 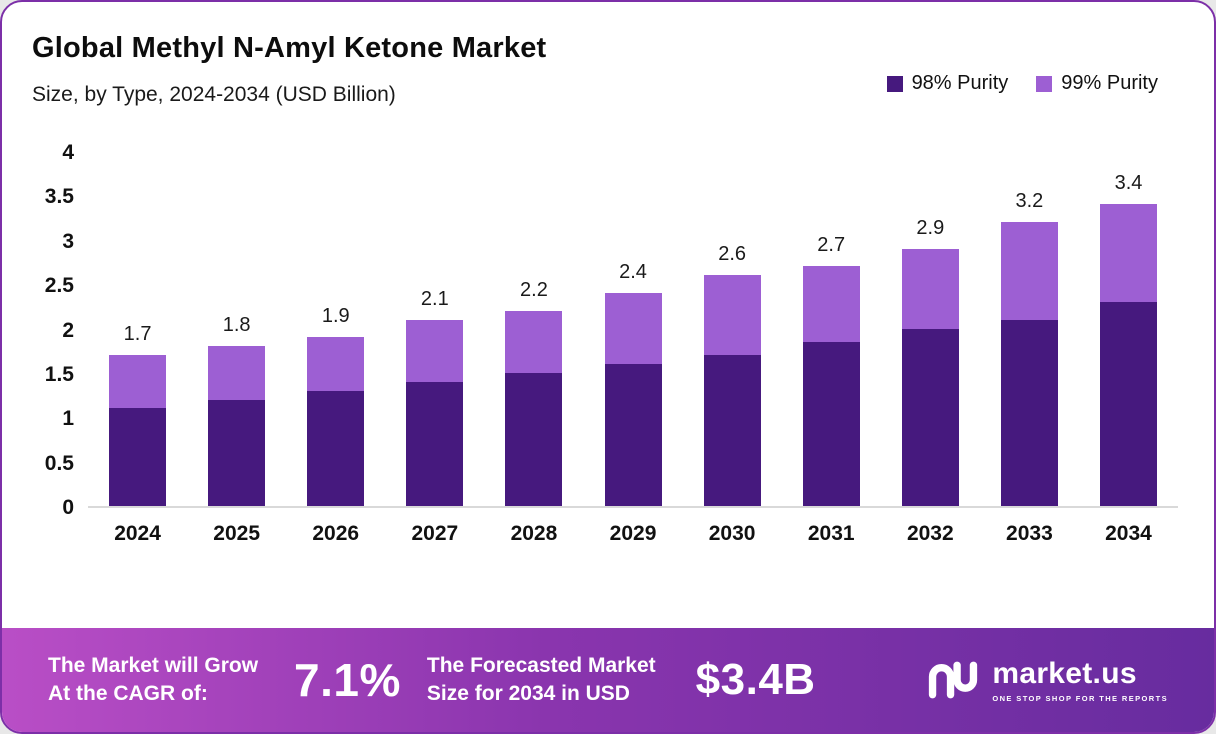 I want to click on bar-column: 2.1, so click(x=434, y=329).